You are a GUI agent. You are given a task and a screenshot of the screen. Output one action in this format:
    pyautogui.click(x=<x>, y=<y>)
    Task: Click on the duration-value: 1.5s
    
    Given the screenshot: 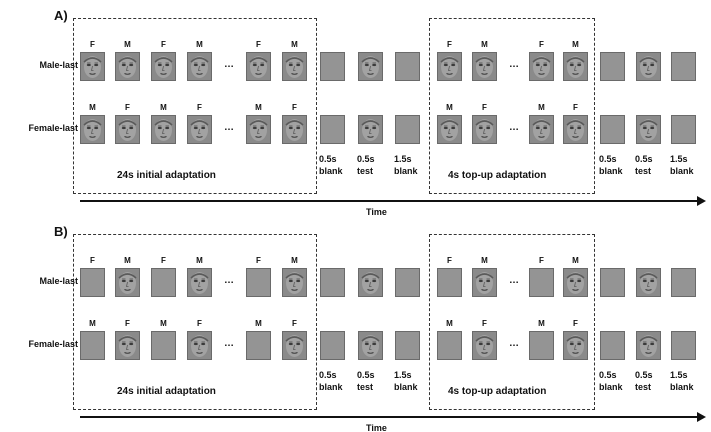 What is the action you would take?
    pyautogui.click(x=679, y=375)
    